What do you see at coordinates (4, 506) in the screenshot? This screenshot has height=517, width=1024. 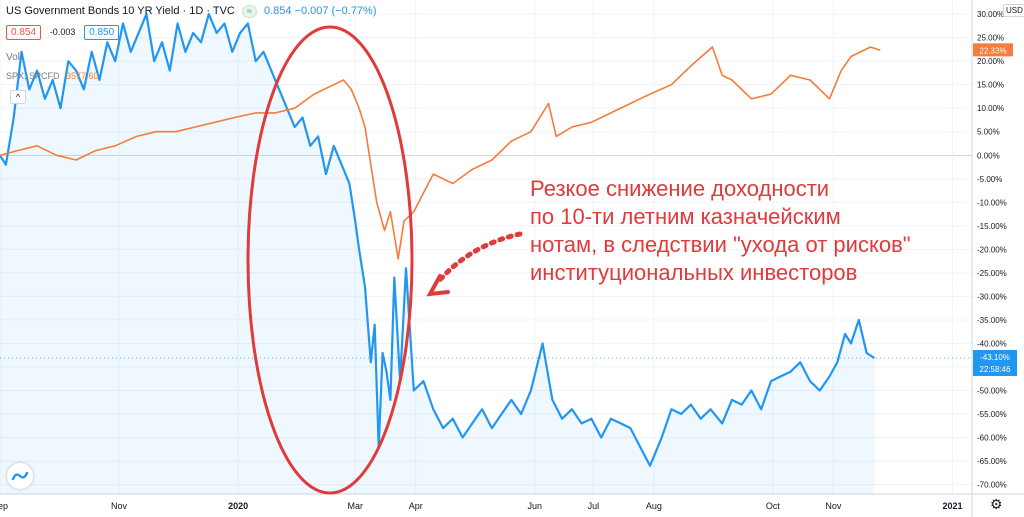 I see `x-tick-label: Sep` at bounding box center [4, 506].